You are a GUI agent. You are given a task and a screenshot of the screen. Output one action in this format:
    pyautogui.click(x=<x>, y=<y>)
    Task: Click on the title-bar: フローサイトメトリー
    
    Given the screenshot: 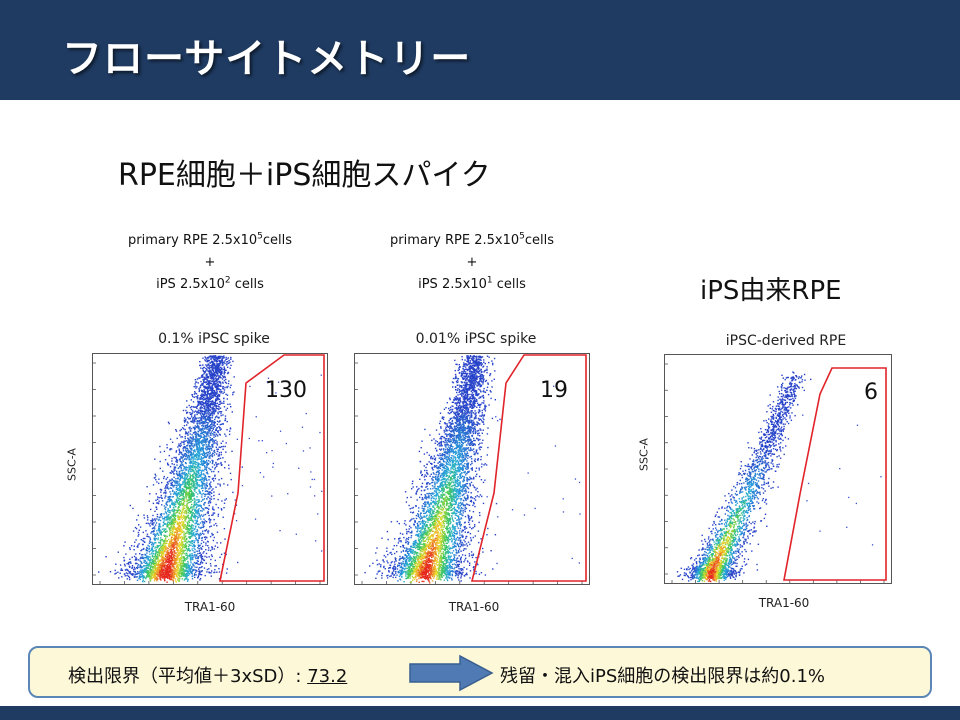 What is the action you would take?
    pyautogui.click(x=480, y=50)
    